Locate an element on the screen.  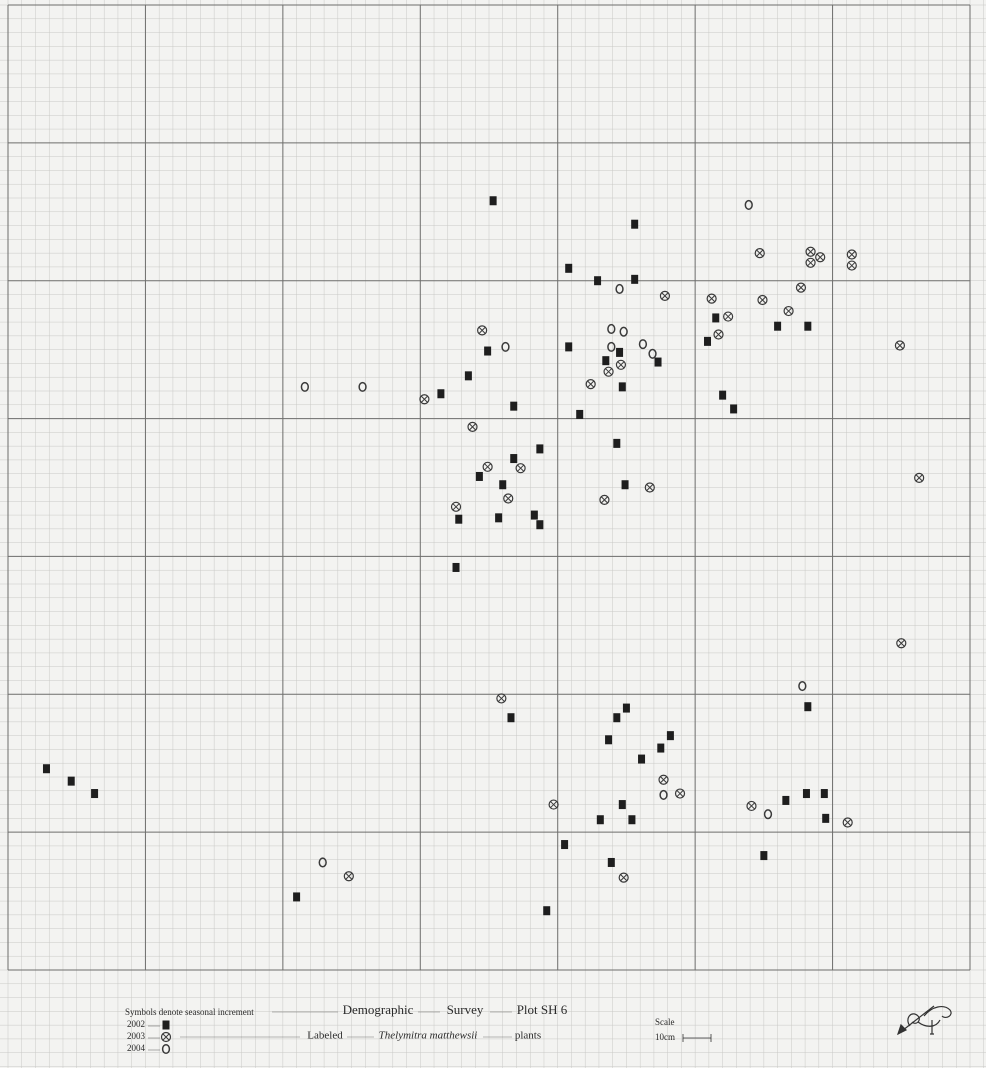
legend-label: 2003 is located at coordinates (136, 1036).